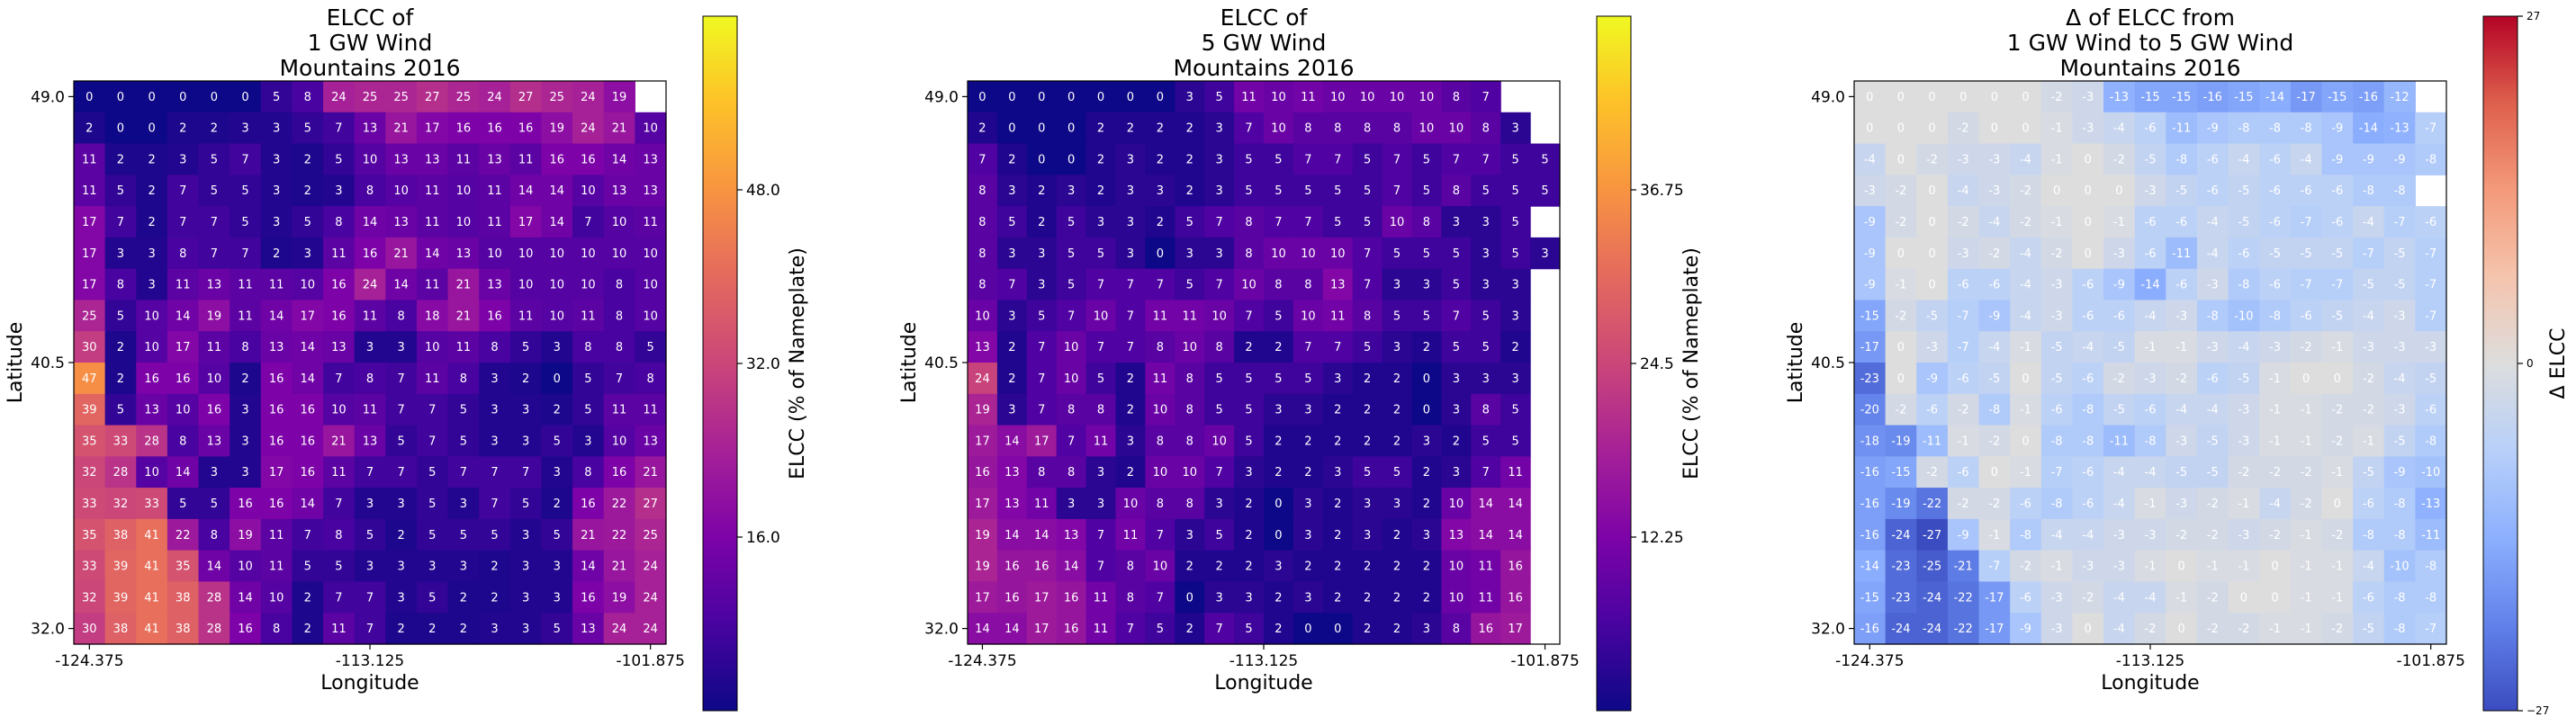 The width and height of the screenshot is (2576, 726). What do you see at coordinates (2368, 129) in the screenshot?
I see `cell-value-label: -14` at bounding box center [2368, 129].